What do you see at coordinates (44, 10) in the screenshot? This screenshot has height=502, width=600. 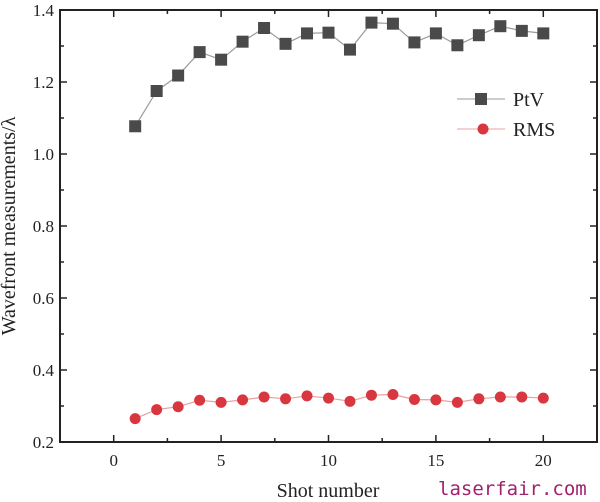 I see `y-tick-label: 1.4` at bounding box center [44, 10].